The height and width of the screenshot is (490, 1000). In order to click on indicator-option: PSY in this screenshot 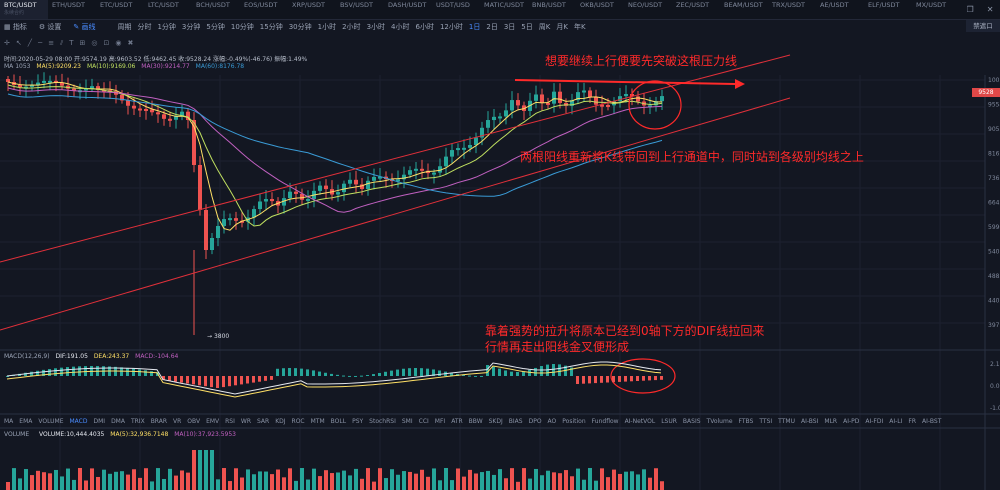, I will do `click(358, 421)`.